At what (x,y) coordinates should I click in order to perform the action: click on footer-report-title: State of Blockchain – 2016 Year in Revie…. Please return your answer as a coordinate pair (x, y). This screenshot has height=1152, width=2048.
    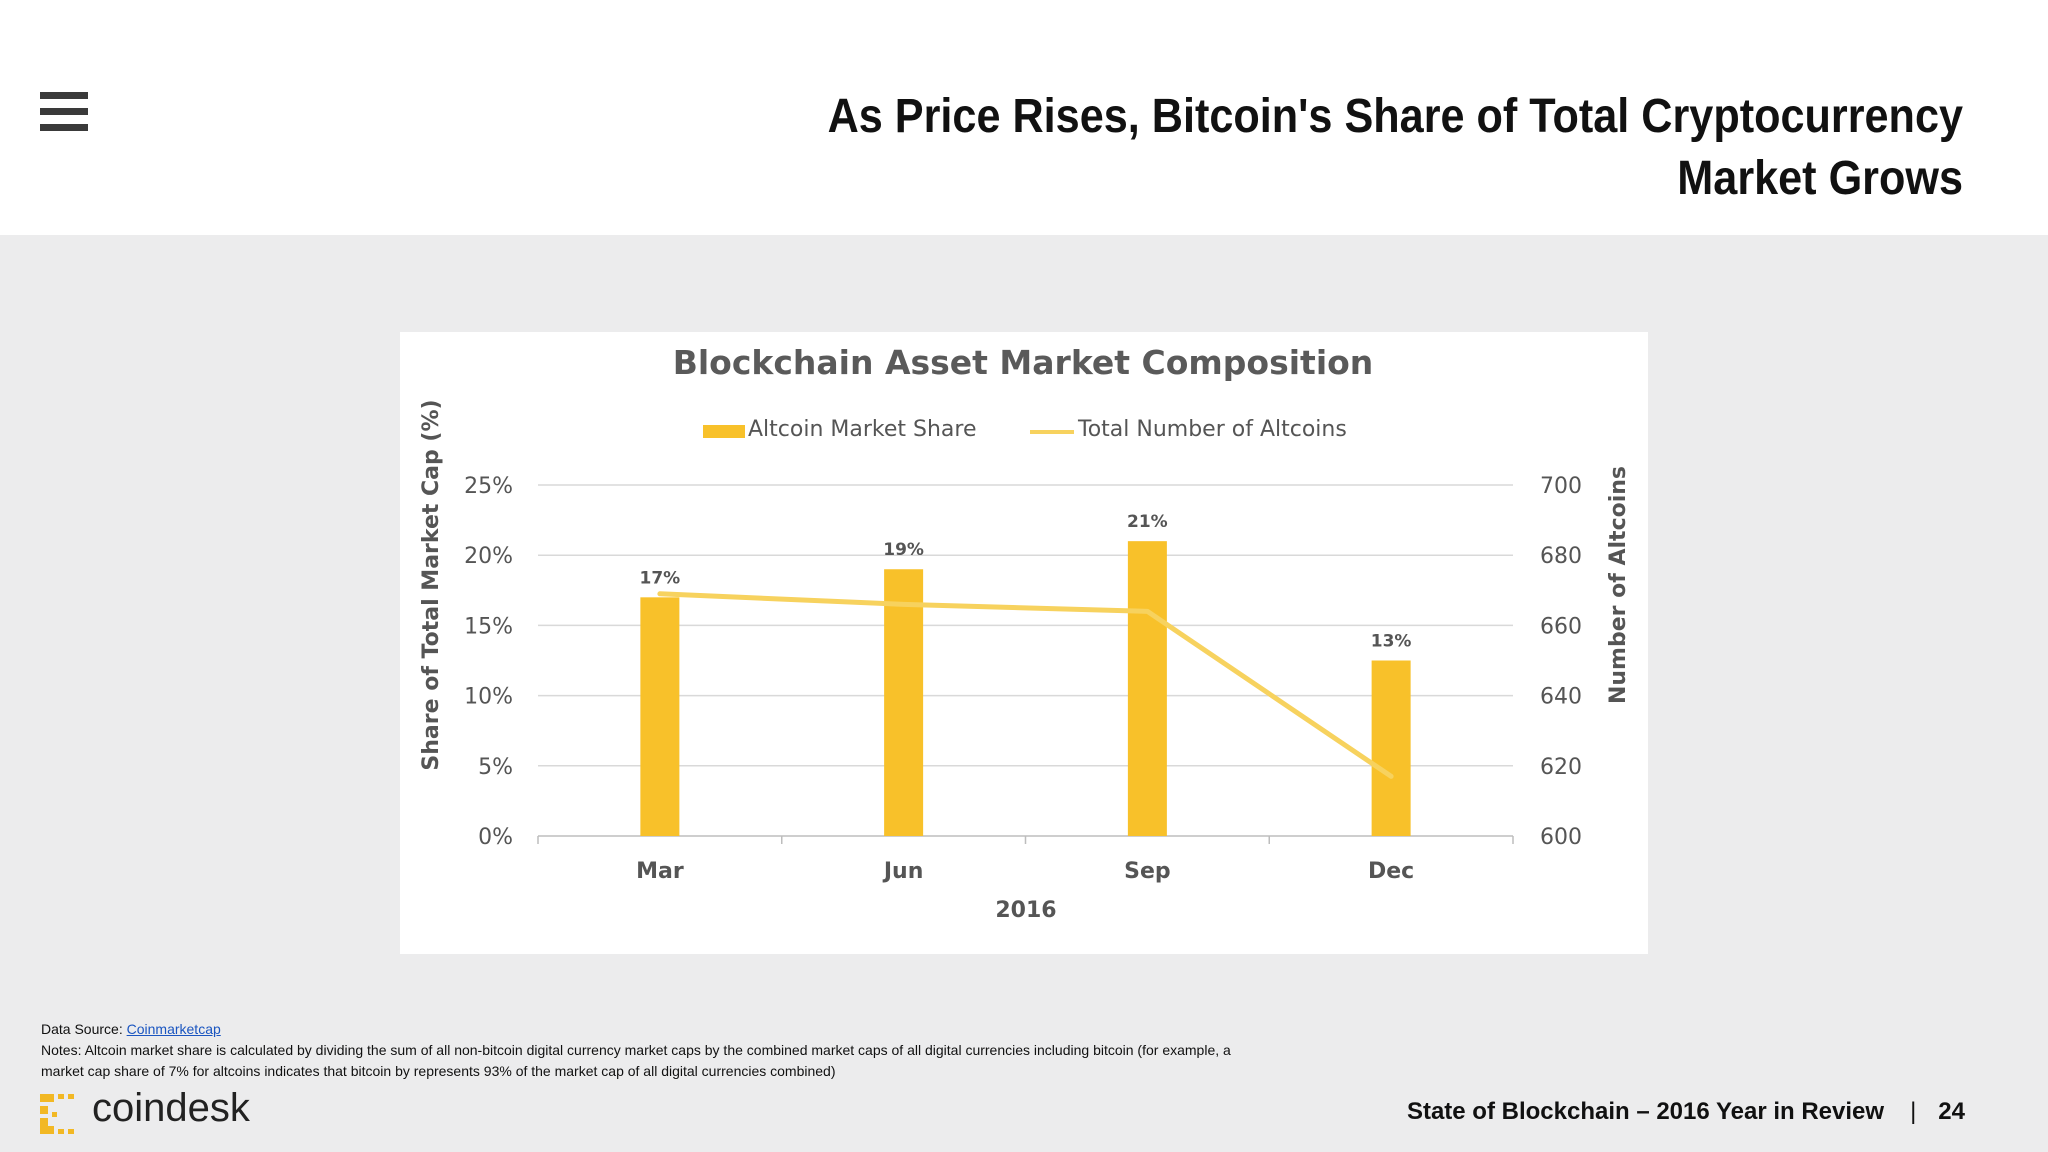
    Looking at the image, I should click on (1645, 1111).